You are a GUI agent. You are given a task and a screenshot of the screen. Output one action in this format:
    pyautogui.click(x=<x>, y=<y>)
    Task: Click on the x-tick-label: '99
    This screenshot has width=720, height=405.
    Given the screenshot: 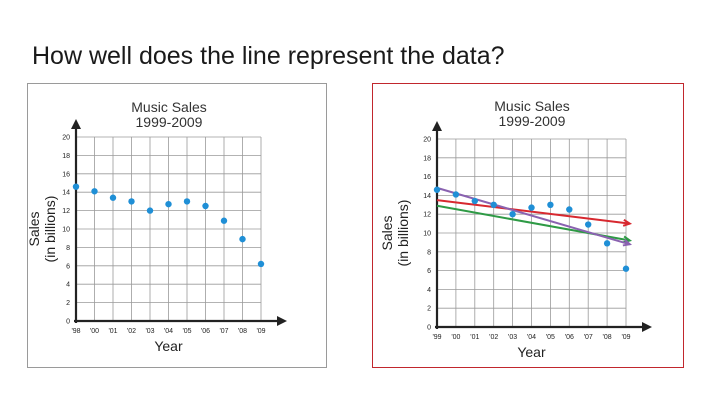 What is the action you would take?
    pyautogui.click(x=436, y=337)
    